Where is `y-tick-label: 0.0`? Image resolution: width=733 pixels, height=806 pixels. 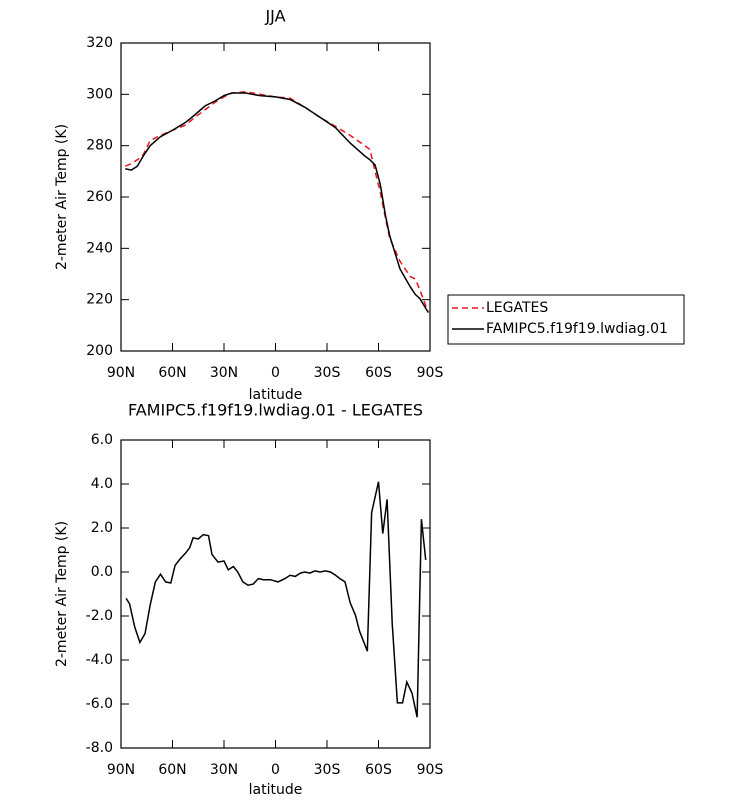 y-tick-label: 0.0 is located at coordinates (102, 572).